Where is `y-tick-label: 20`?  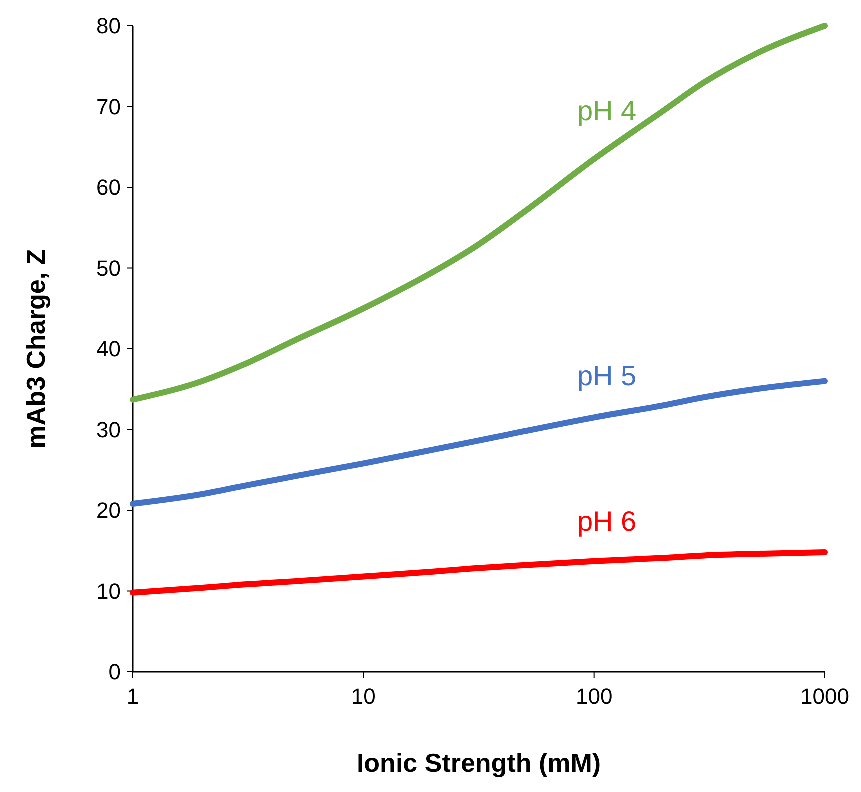 y-tick-label: 20 is located at coordinates (108, 511).